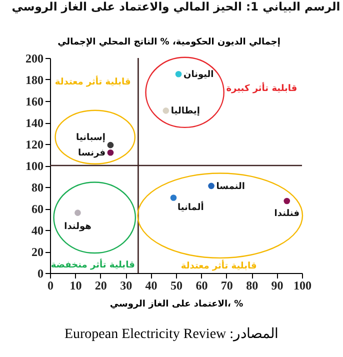  Describe the element at coordinates (35, 123) in the screenshot. I see `y-tick-label: 140` at that location.